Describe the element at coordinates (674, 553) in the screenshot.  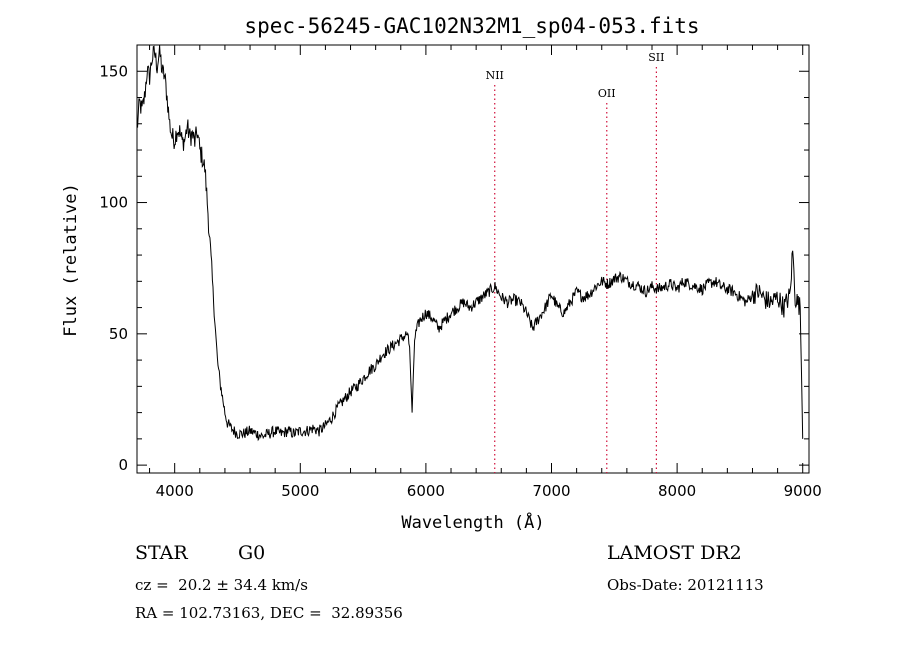
I see `survey-name: LAMOST DR2` at that location.